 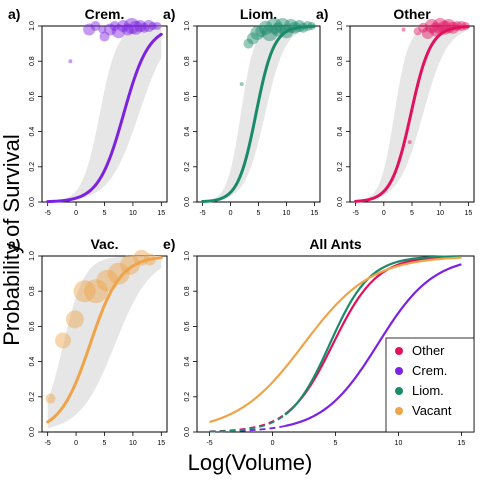 I want to click on panel-title: All Ants, so click(x=335, y=244).